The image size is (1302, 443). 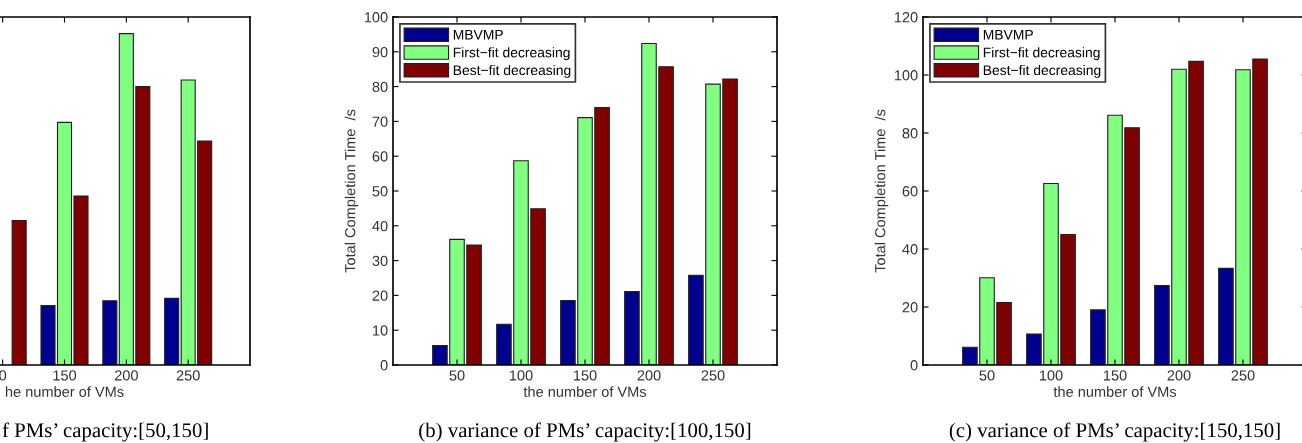 I want to click on y-tick-label: 120, so click(x=906, y=17).